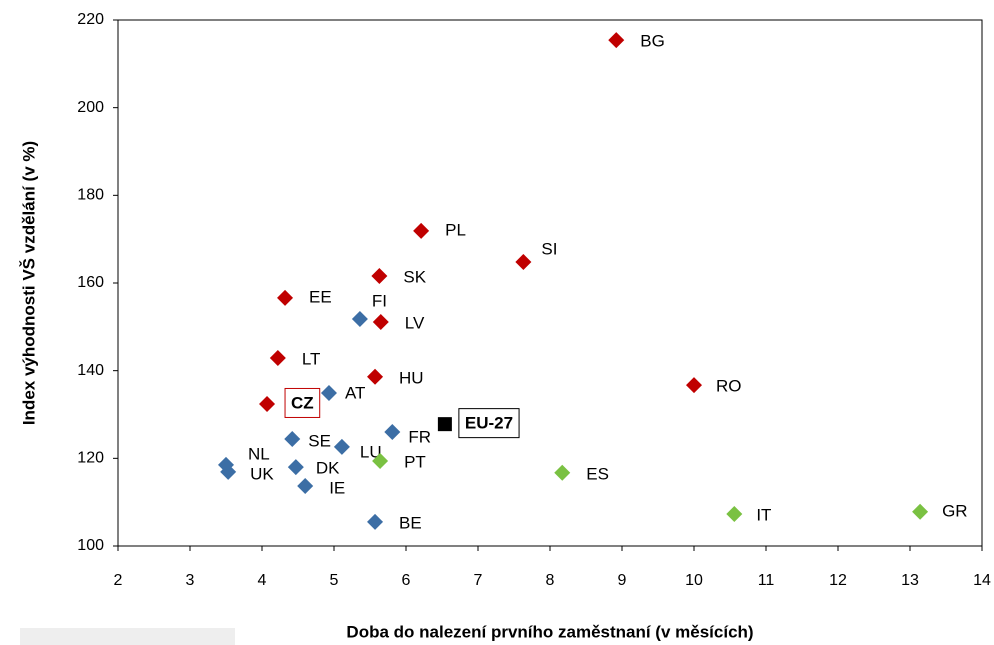 The width and height of the screenshot is (994, 645). I want to click on y-tick-label: 100, so click(90, 545).